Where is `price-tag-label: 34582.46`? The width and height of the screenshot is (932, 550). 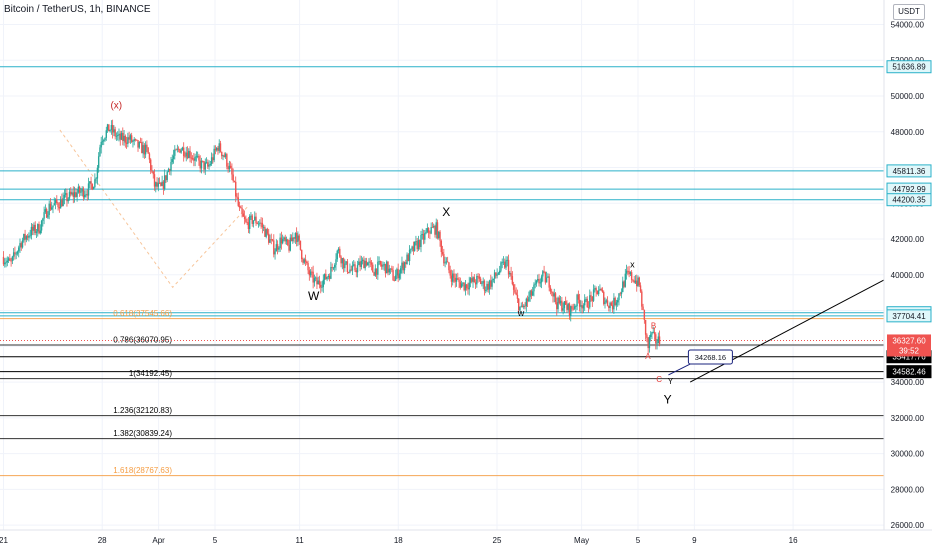
price-tag-label: 34582.46 is located at coordinates (909, 372).